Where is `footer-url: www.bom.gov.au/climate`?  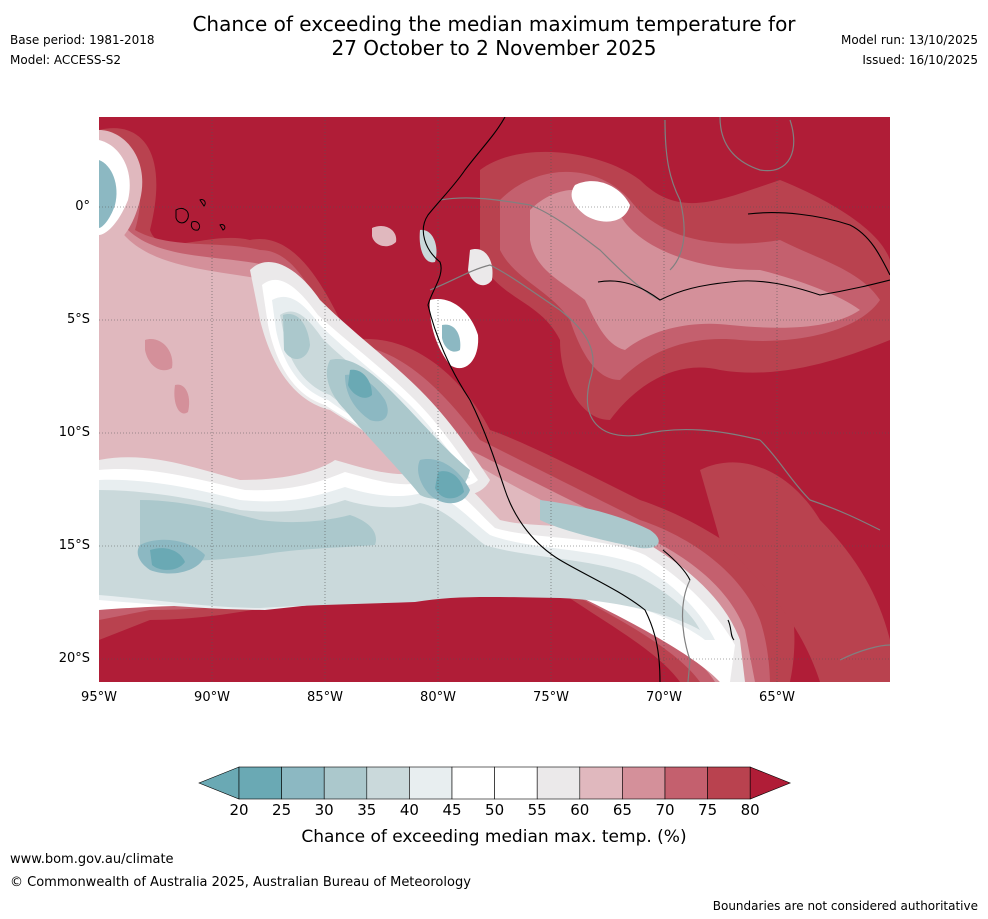 footer-url: www.bom.gov.au/climate is located at coordinates (92, 859).